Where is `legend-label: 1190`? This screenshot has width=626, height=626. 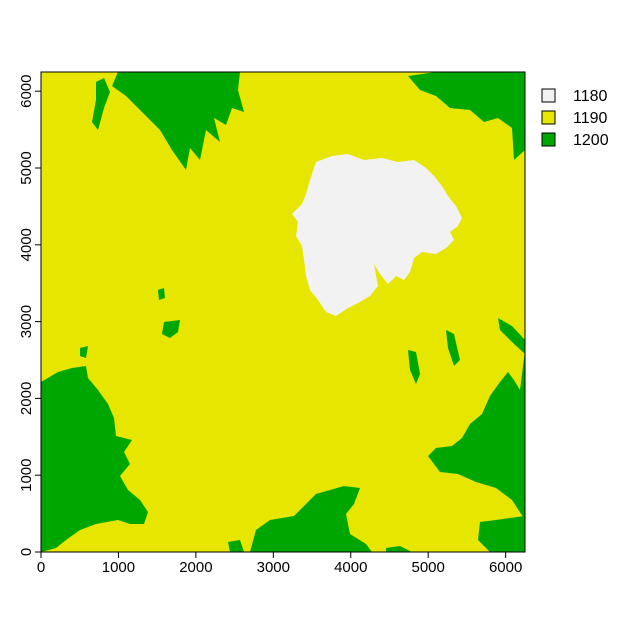
legend-label: 1190 is located at coordinates (590, 118).